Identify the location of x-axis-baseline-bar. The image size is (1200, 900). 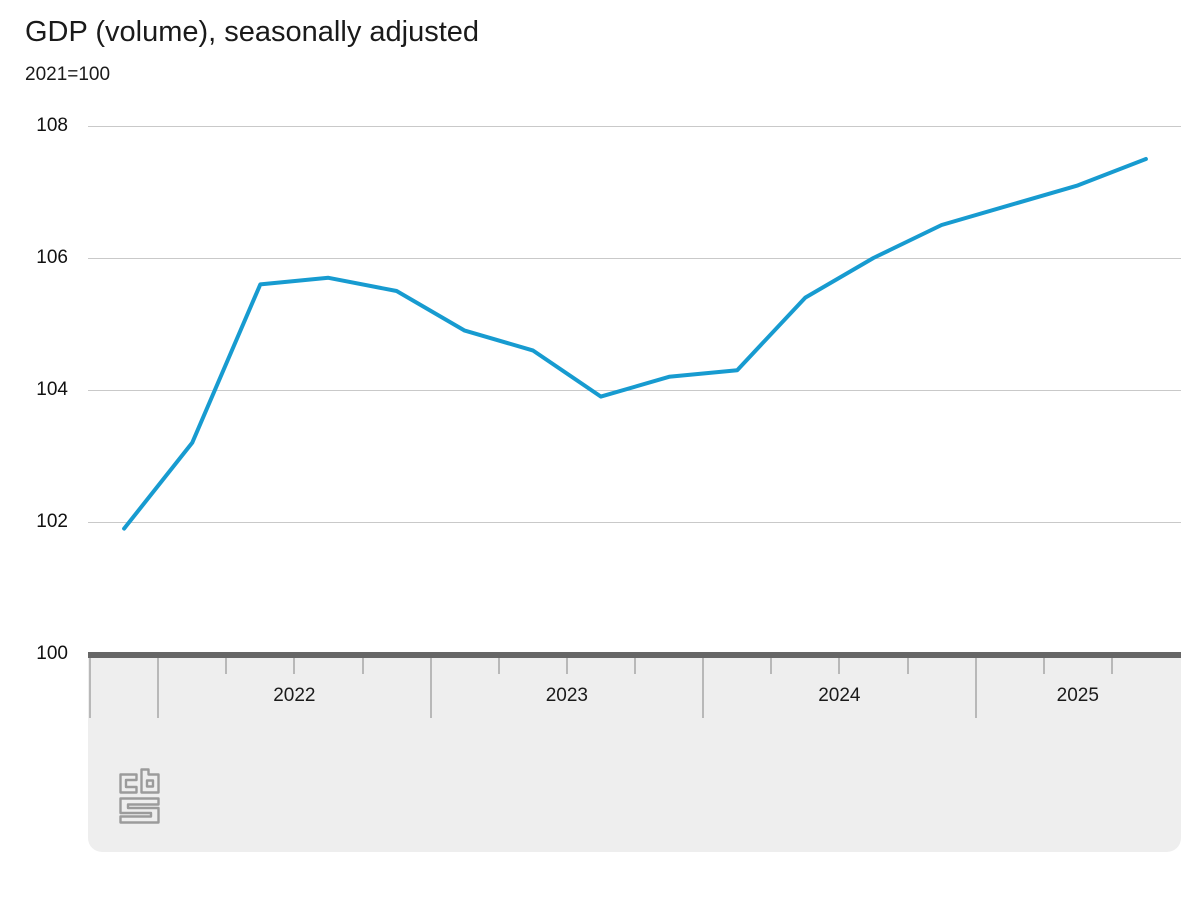
(634, 655).